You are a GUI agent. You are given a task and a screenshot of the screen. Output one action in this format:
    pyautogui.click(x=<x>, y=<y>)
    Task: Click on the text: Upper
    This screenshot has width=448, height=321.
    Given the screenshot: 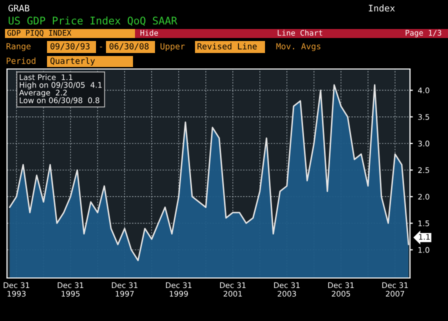 What is the action you would take?
    pyautogui.click(x=172, y=47)
    